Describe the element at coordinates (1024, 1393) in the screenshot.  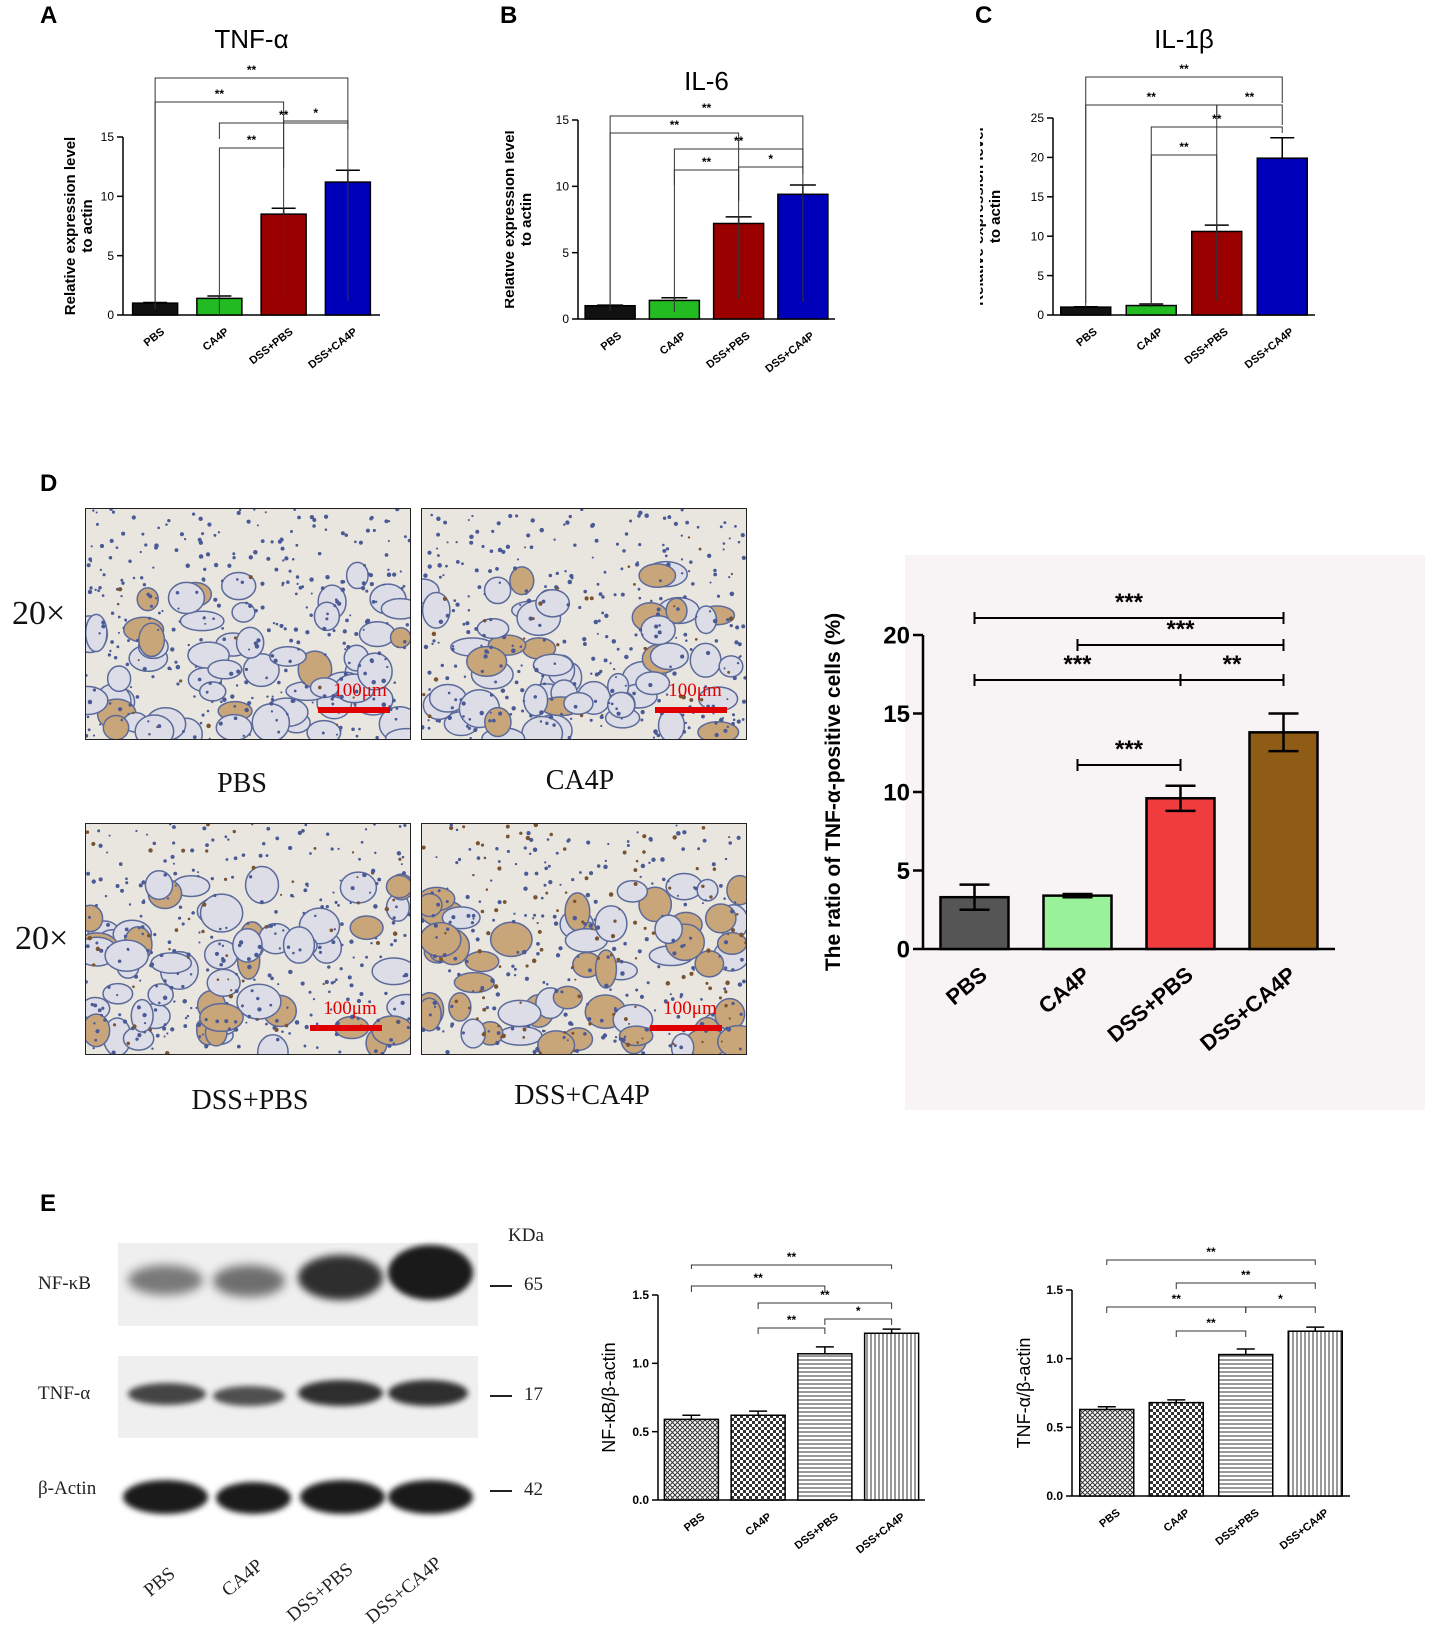
I see `y-axis-label: TNF-α/β-actin` at that location.